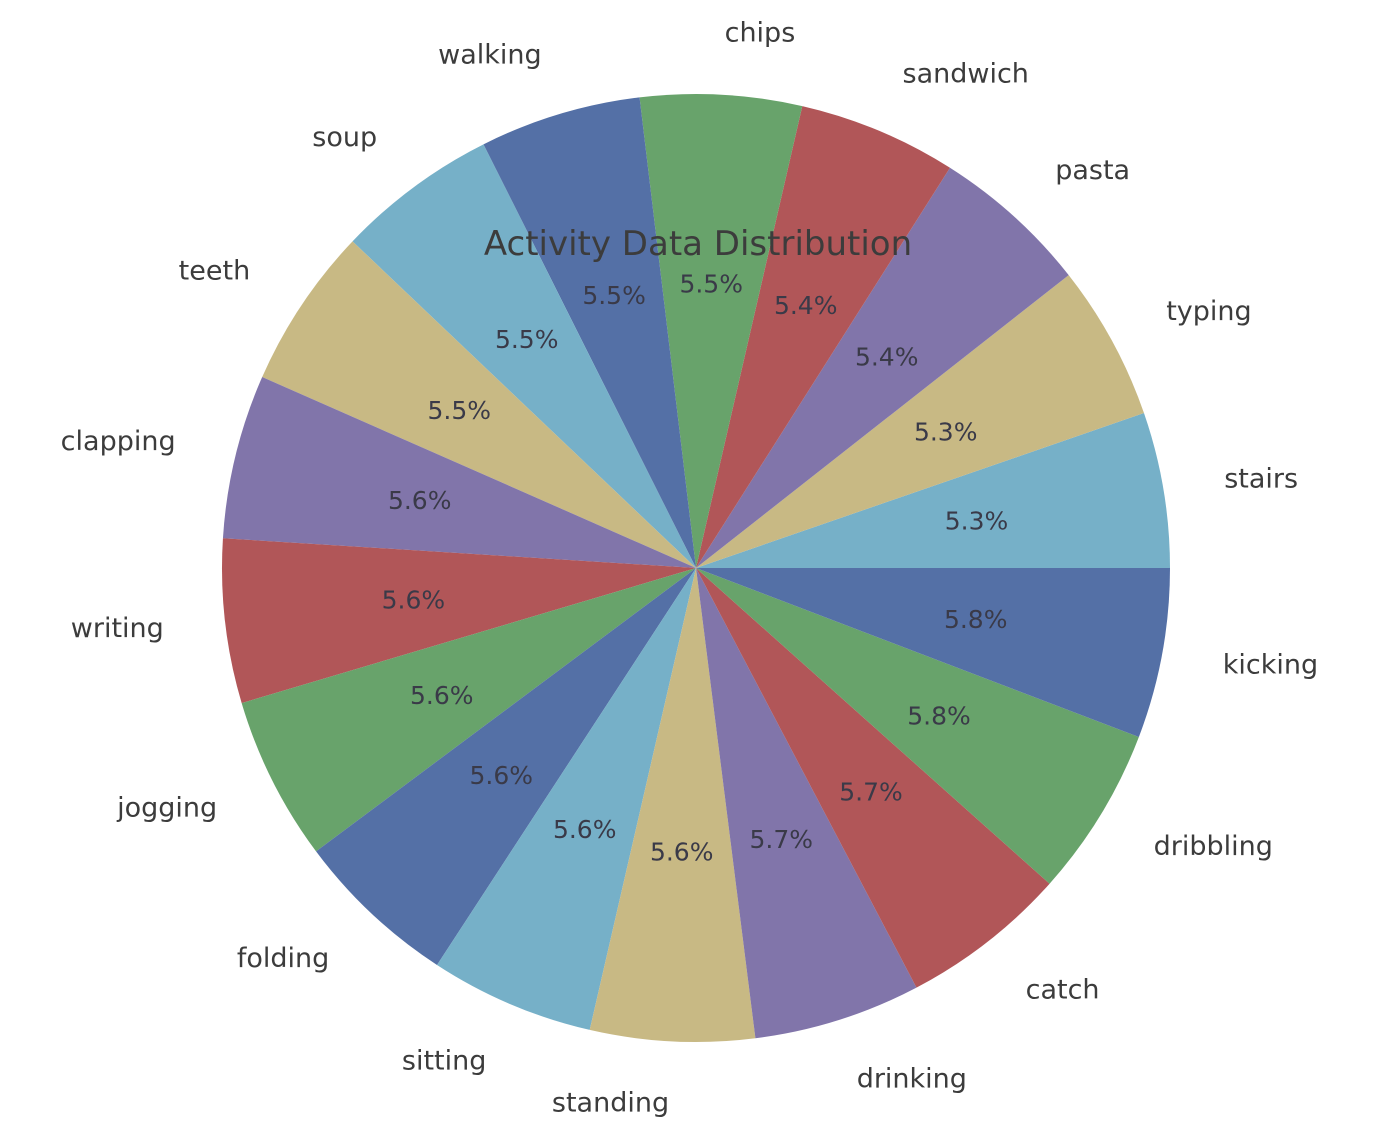 The image size is (1400, 1146). What do you see at coordinates (939, 715) in the screenshot?
I see `percentage-label-dribbling: 5.8%` at bounding box center [939, 715].